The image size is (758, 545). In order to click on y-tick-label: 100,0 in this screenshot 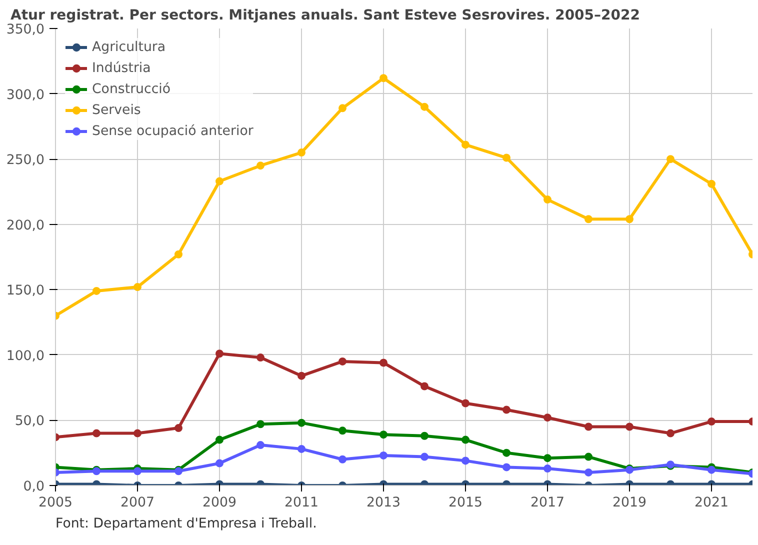, I will do `click(25, 356)`.